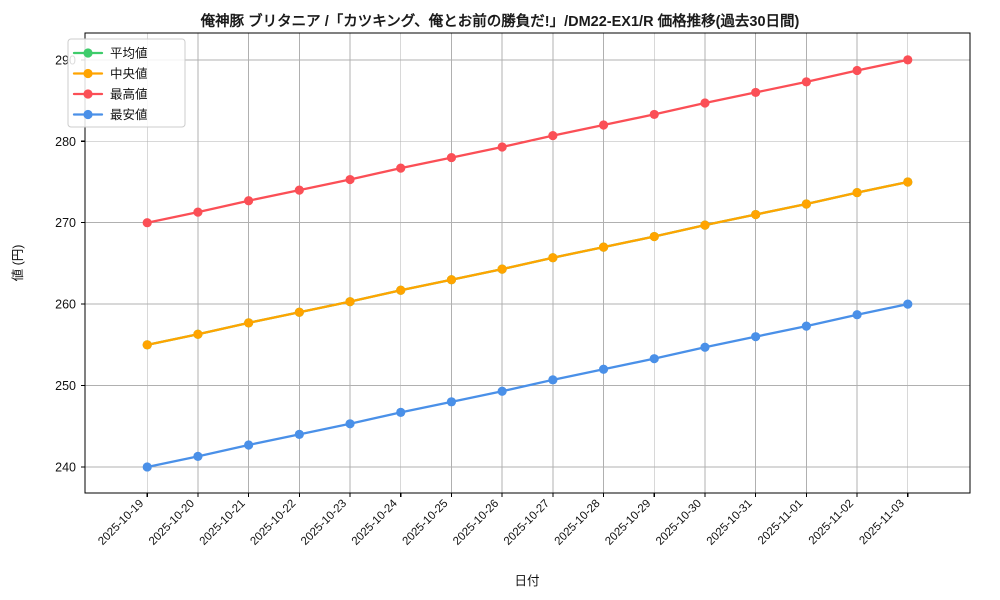 The height and width of the screenshot is (600, 1000). What do you see at coordinates (65, 386) in the screenshot?
I see `y-tick-label: 250` at bounding box center [65, 386].